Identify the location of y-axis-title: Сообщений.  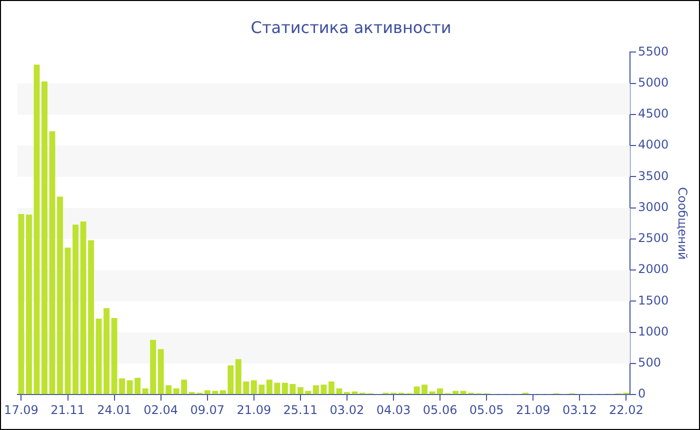
(683, 223).